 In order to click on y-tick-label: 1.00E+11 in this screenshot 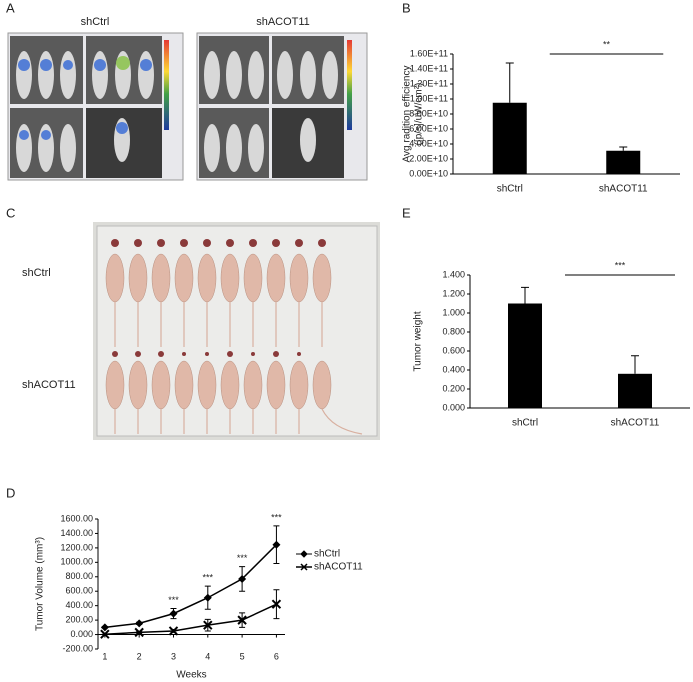, I will do `click(429, 98)`.